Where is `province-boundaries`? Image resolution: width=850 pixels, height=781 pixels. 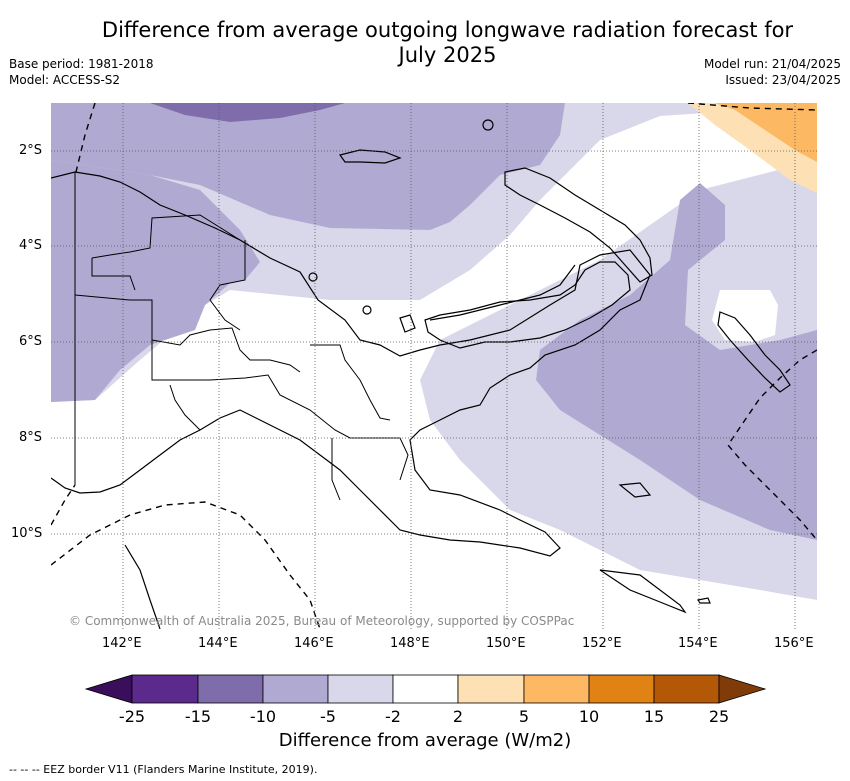 province-boundaries is located at coordinates (241, 357).